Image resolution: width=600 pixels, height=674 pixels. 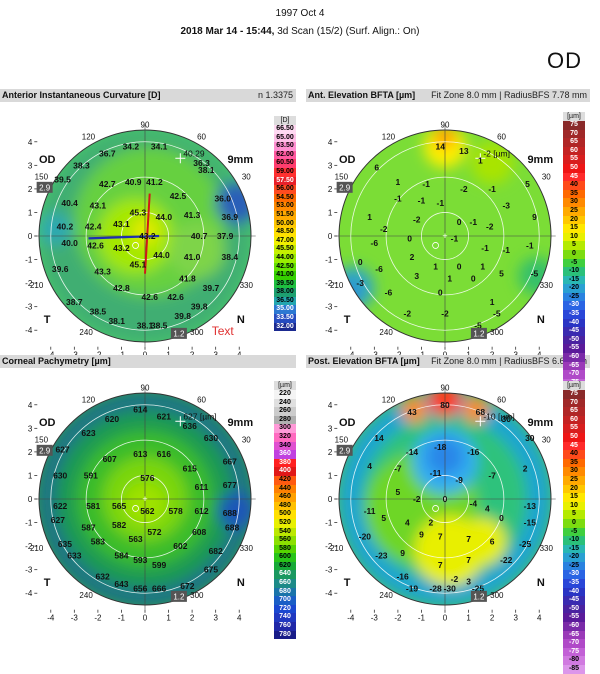 I want to click on panel-title: Post. Elevation BFTA [µm], so click(x=364, y=361).